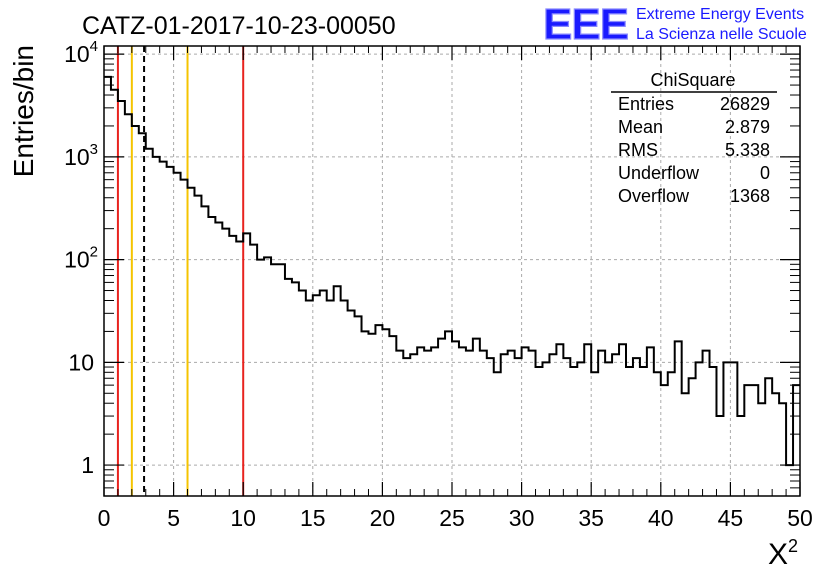 This screenshot has width=836, height=572. What do you see at coordinates (239, 26) in the screenshot?
I see `run-title: CATZ-01-2017-10-23-00050` at bounding box center [239, 26].